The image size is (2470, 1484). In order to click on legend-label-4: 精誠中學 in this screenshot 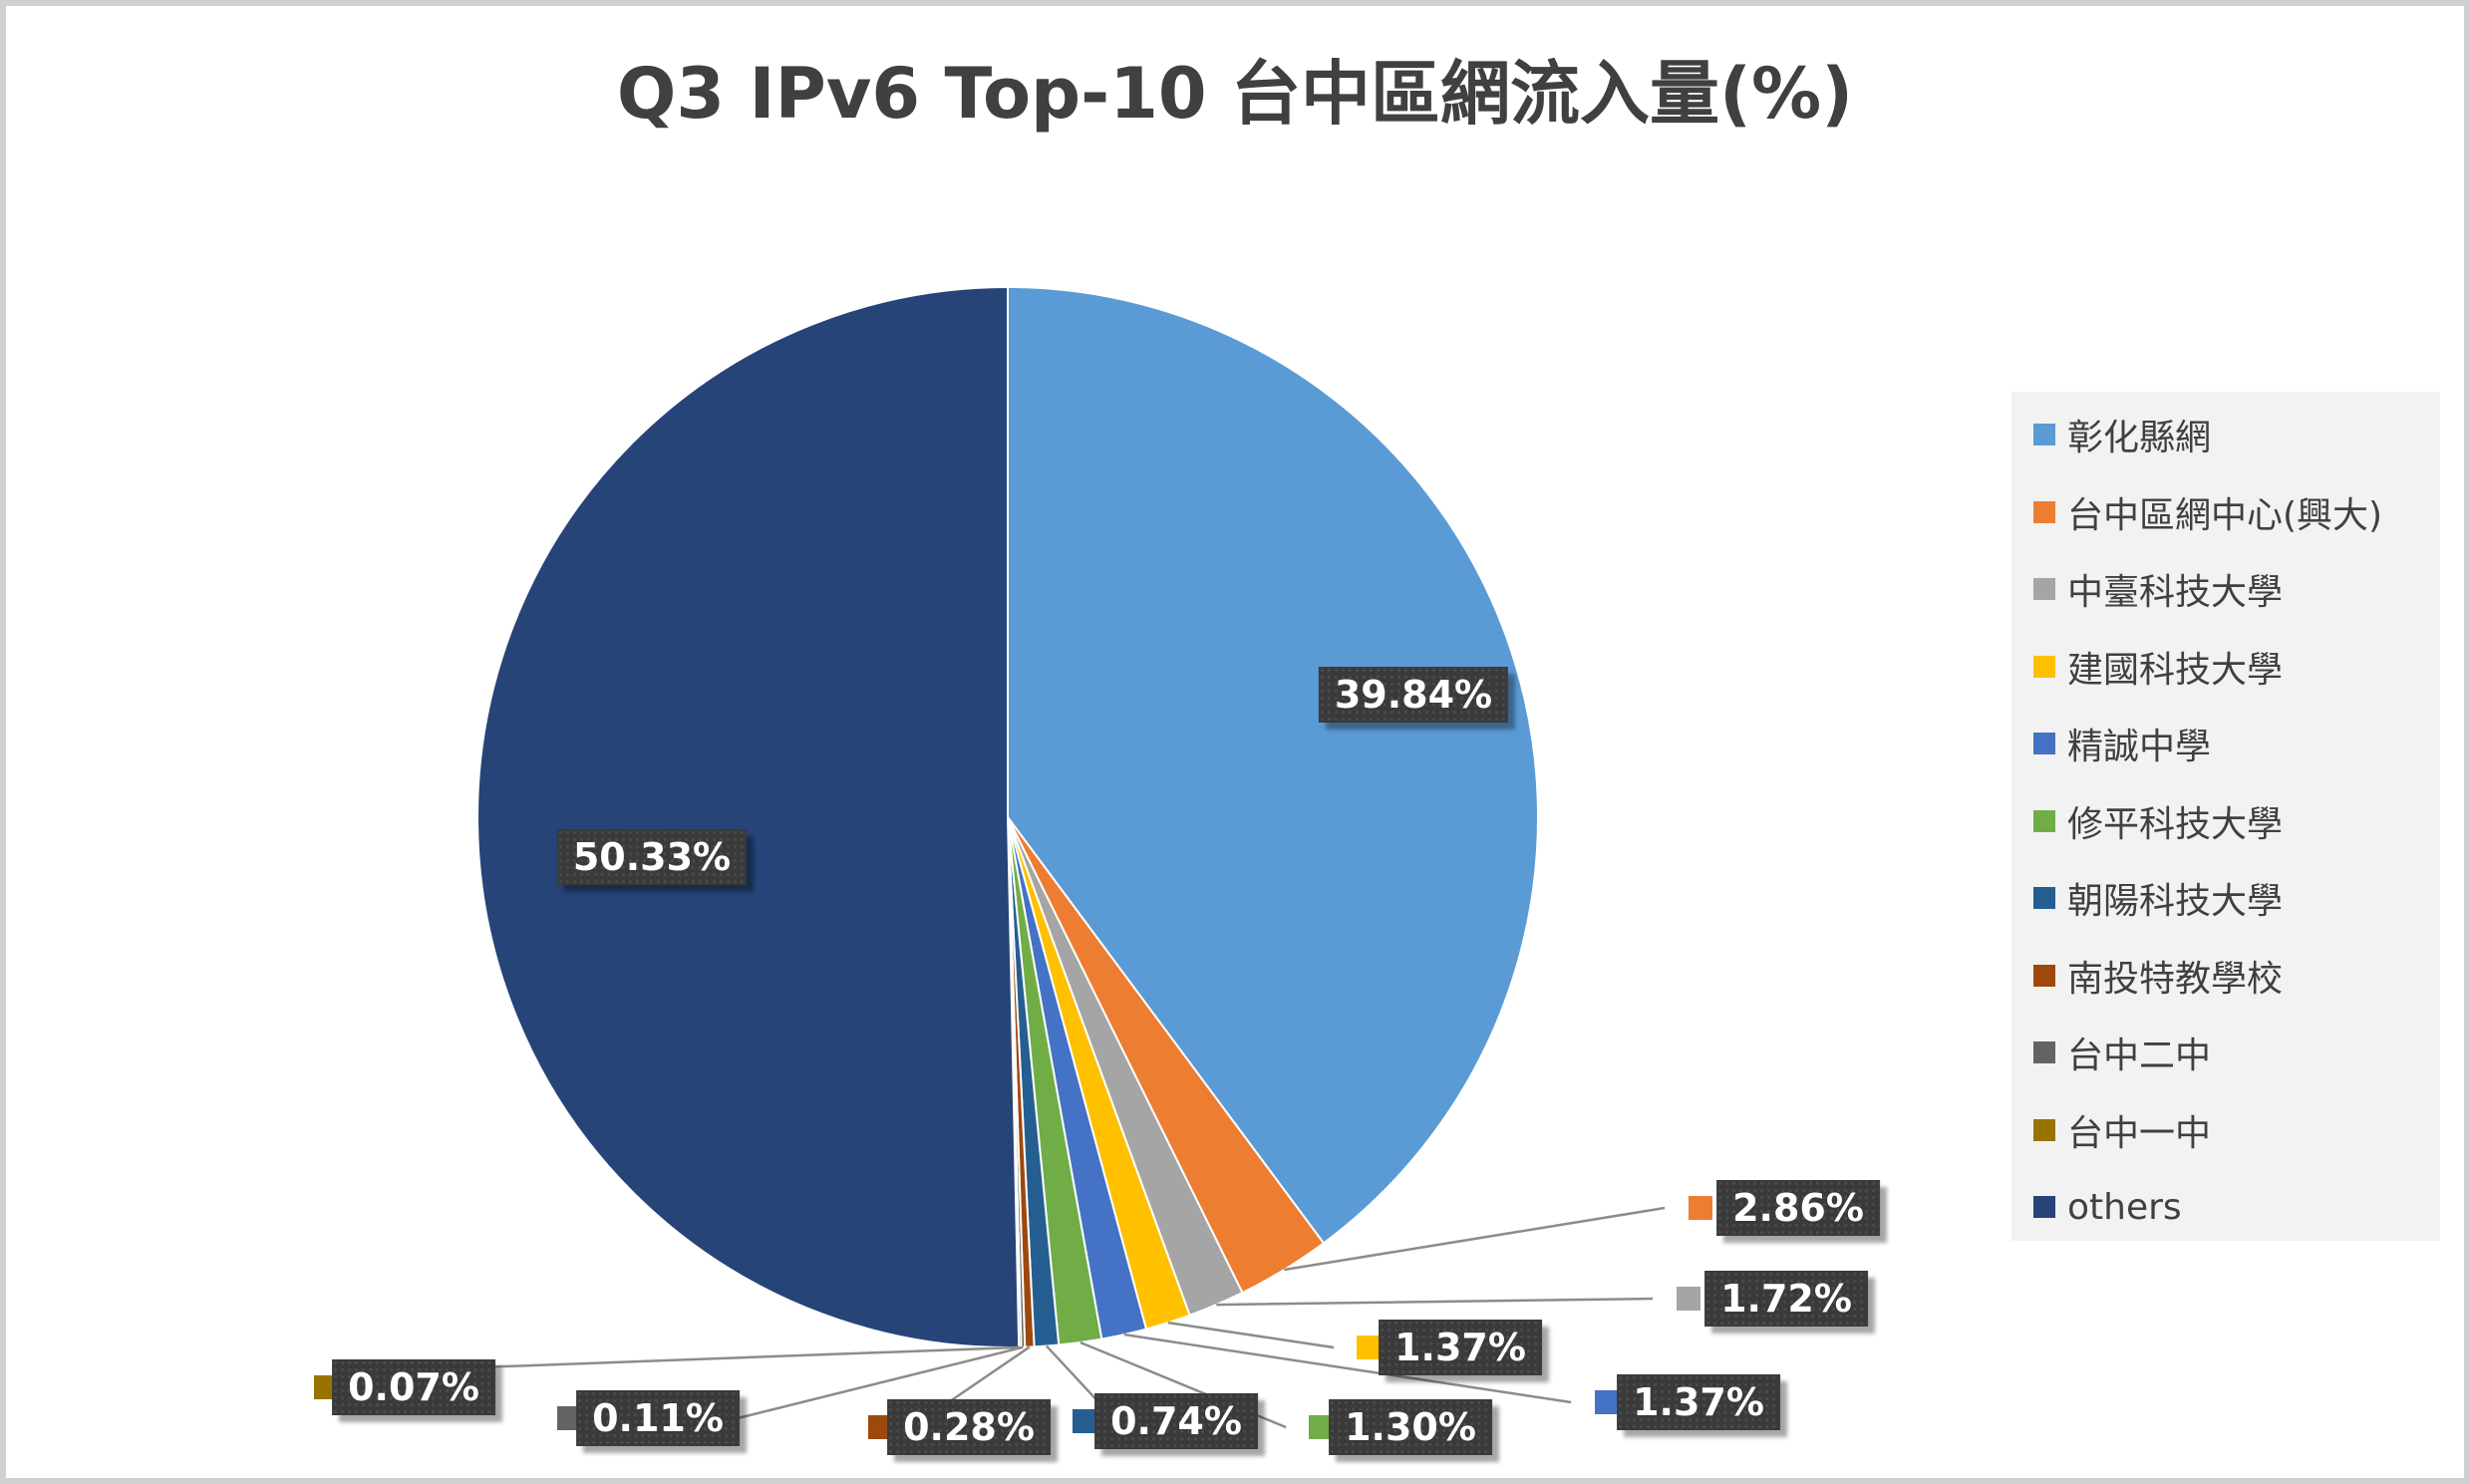, I will do `click(2139, 747)`.